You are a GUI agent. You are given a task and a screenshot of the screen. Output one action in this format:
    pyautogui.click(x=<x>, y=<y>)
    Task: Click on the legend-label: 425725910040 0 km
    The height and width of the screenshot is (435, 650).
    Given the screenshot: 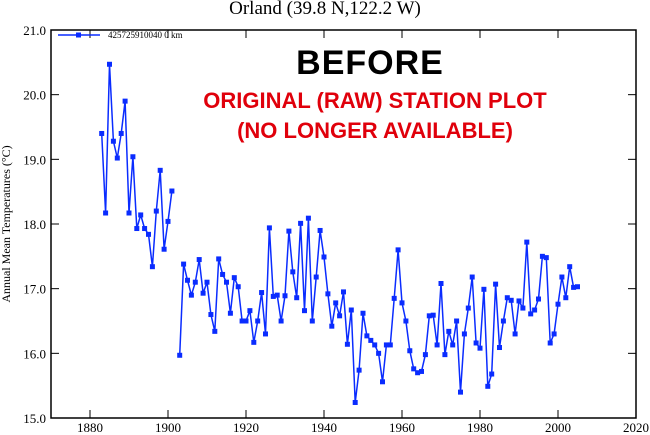 What is the action you would take?
    pyautogui.click(x=145, y=35)
    